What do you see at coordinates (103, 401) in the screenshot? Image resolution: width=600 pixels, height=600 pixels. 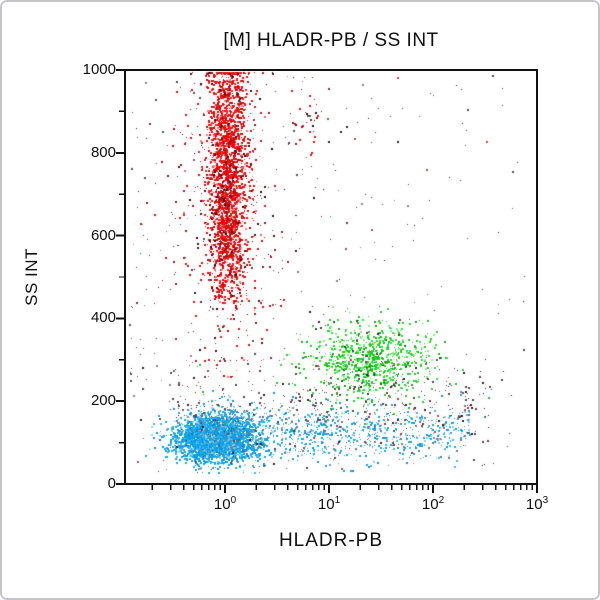 I see `y-tick-label: 200` at bounding box center [103, 401].